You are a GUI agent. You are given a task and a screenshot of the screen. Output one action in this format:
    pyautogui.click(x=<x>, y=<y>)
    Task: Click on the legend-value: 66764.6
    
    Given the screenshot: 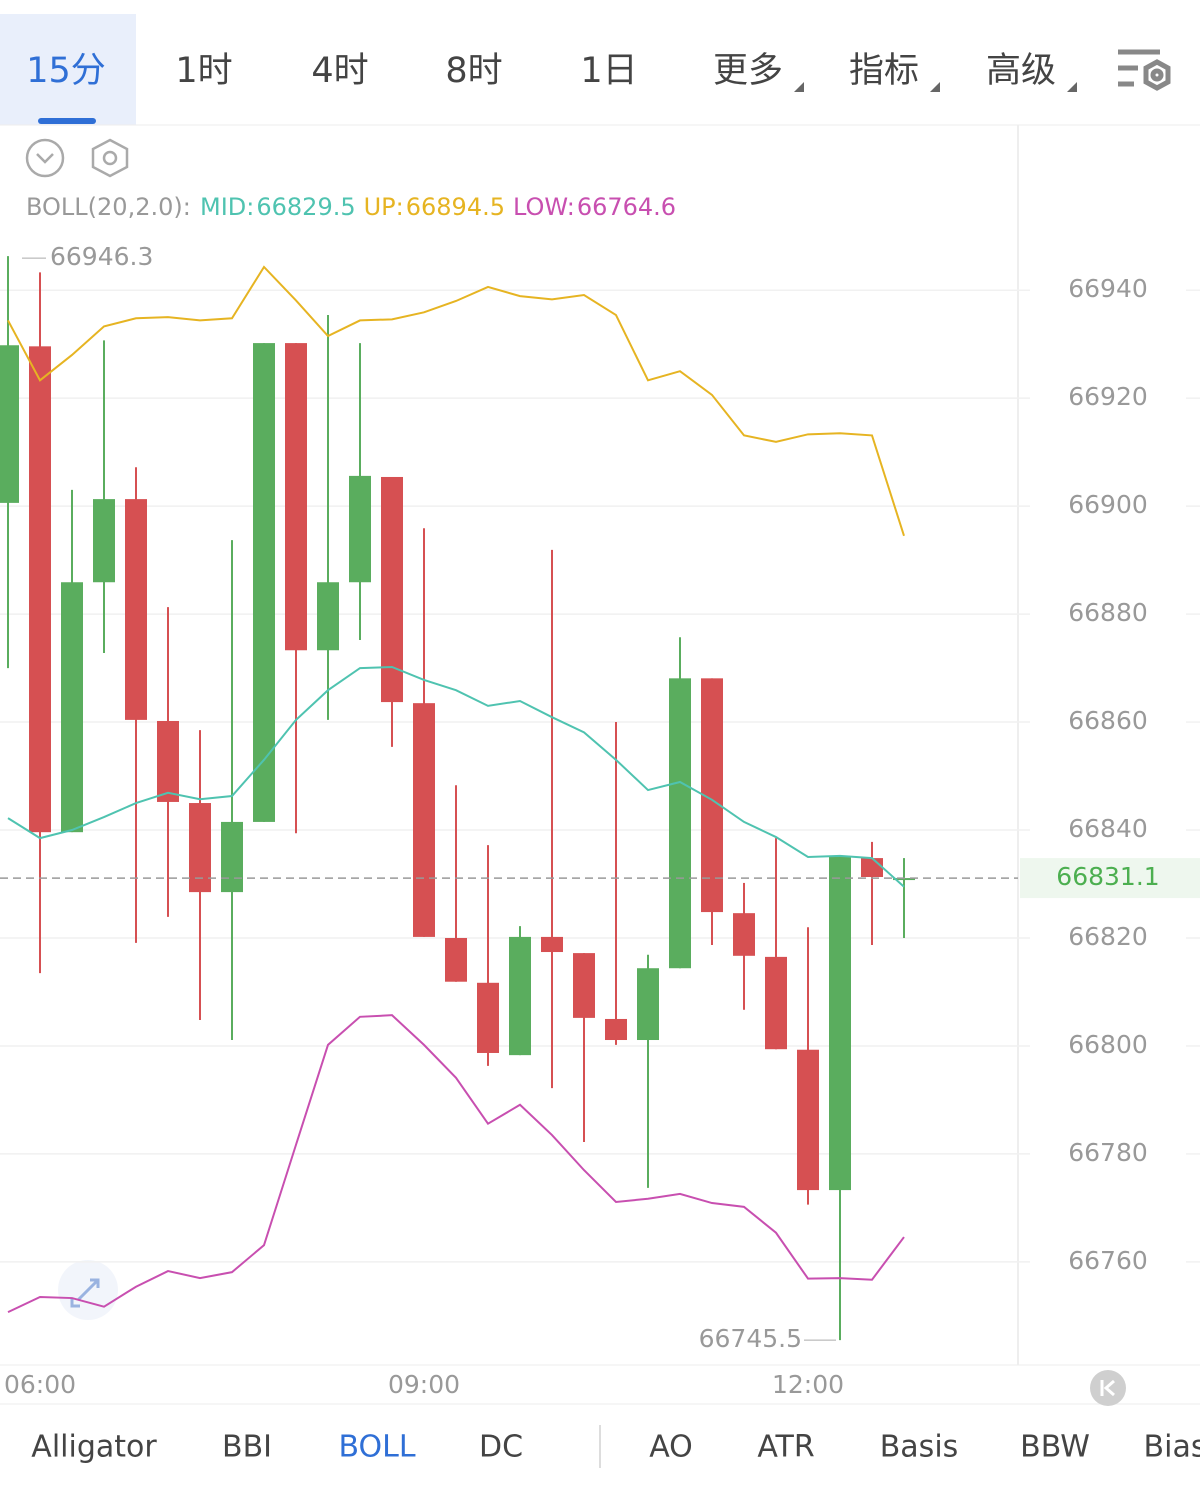 What is the action you would take?
    pyautogui.click(x=626, y=207)
    